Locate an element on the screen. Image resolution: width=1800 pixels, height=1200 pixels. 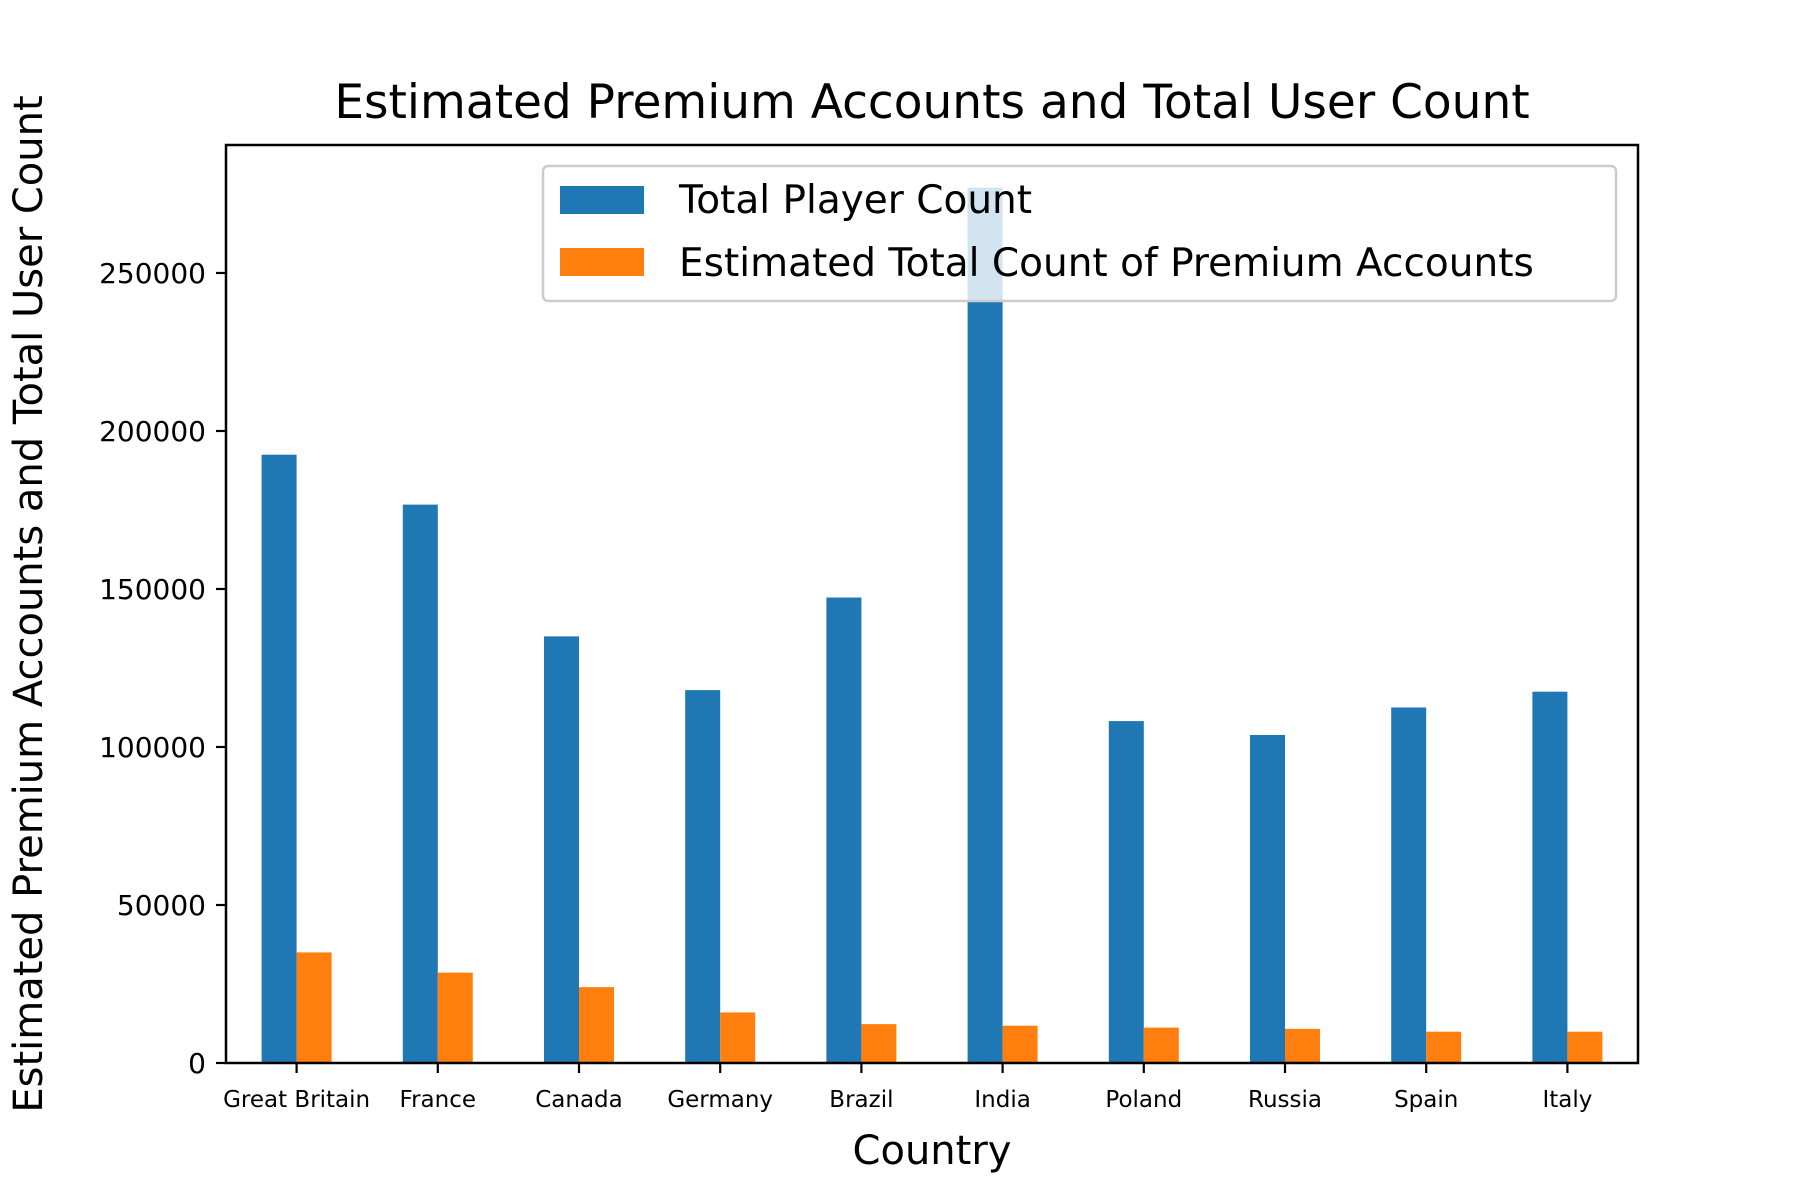
x-tick-label-spain: Spain is located at coordinates (1426, 1100).